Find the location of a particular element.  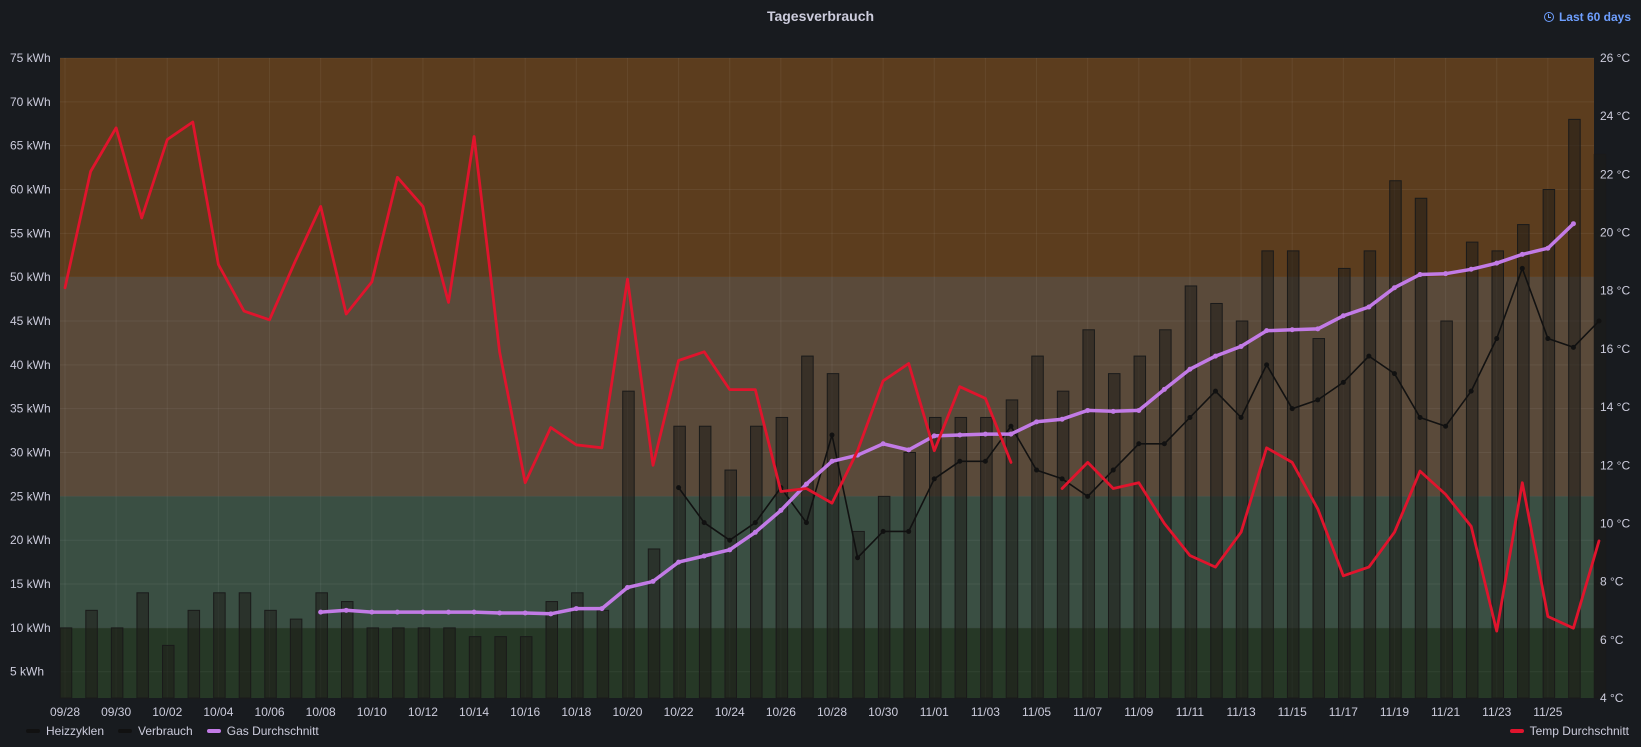

time-range-picker: Last 60 days is located at coordinates (1587, 17).